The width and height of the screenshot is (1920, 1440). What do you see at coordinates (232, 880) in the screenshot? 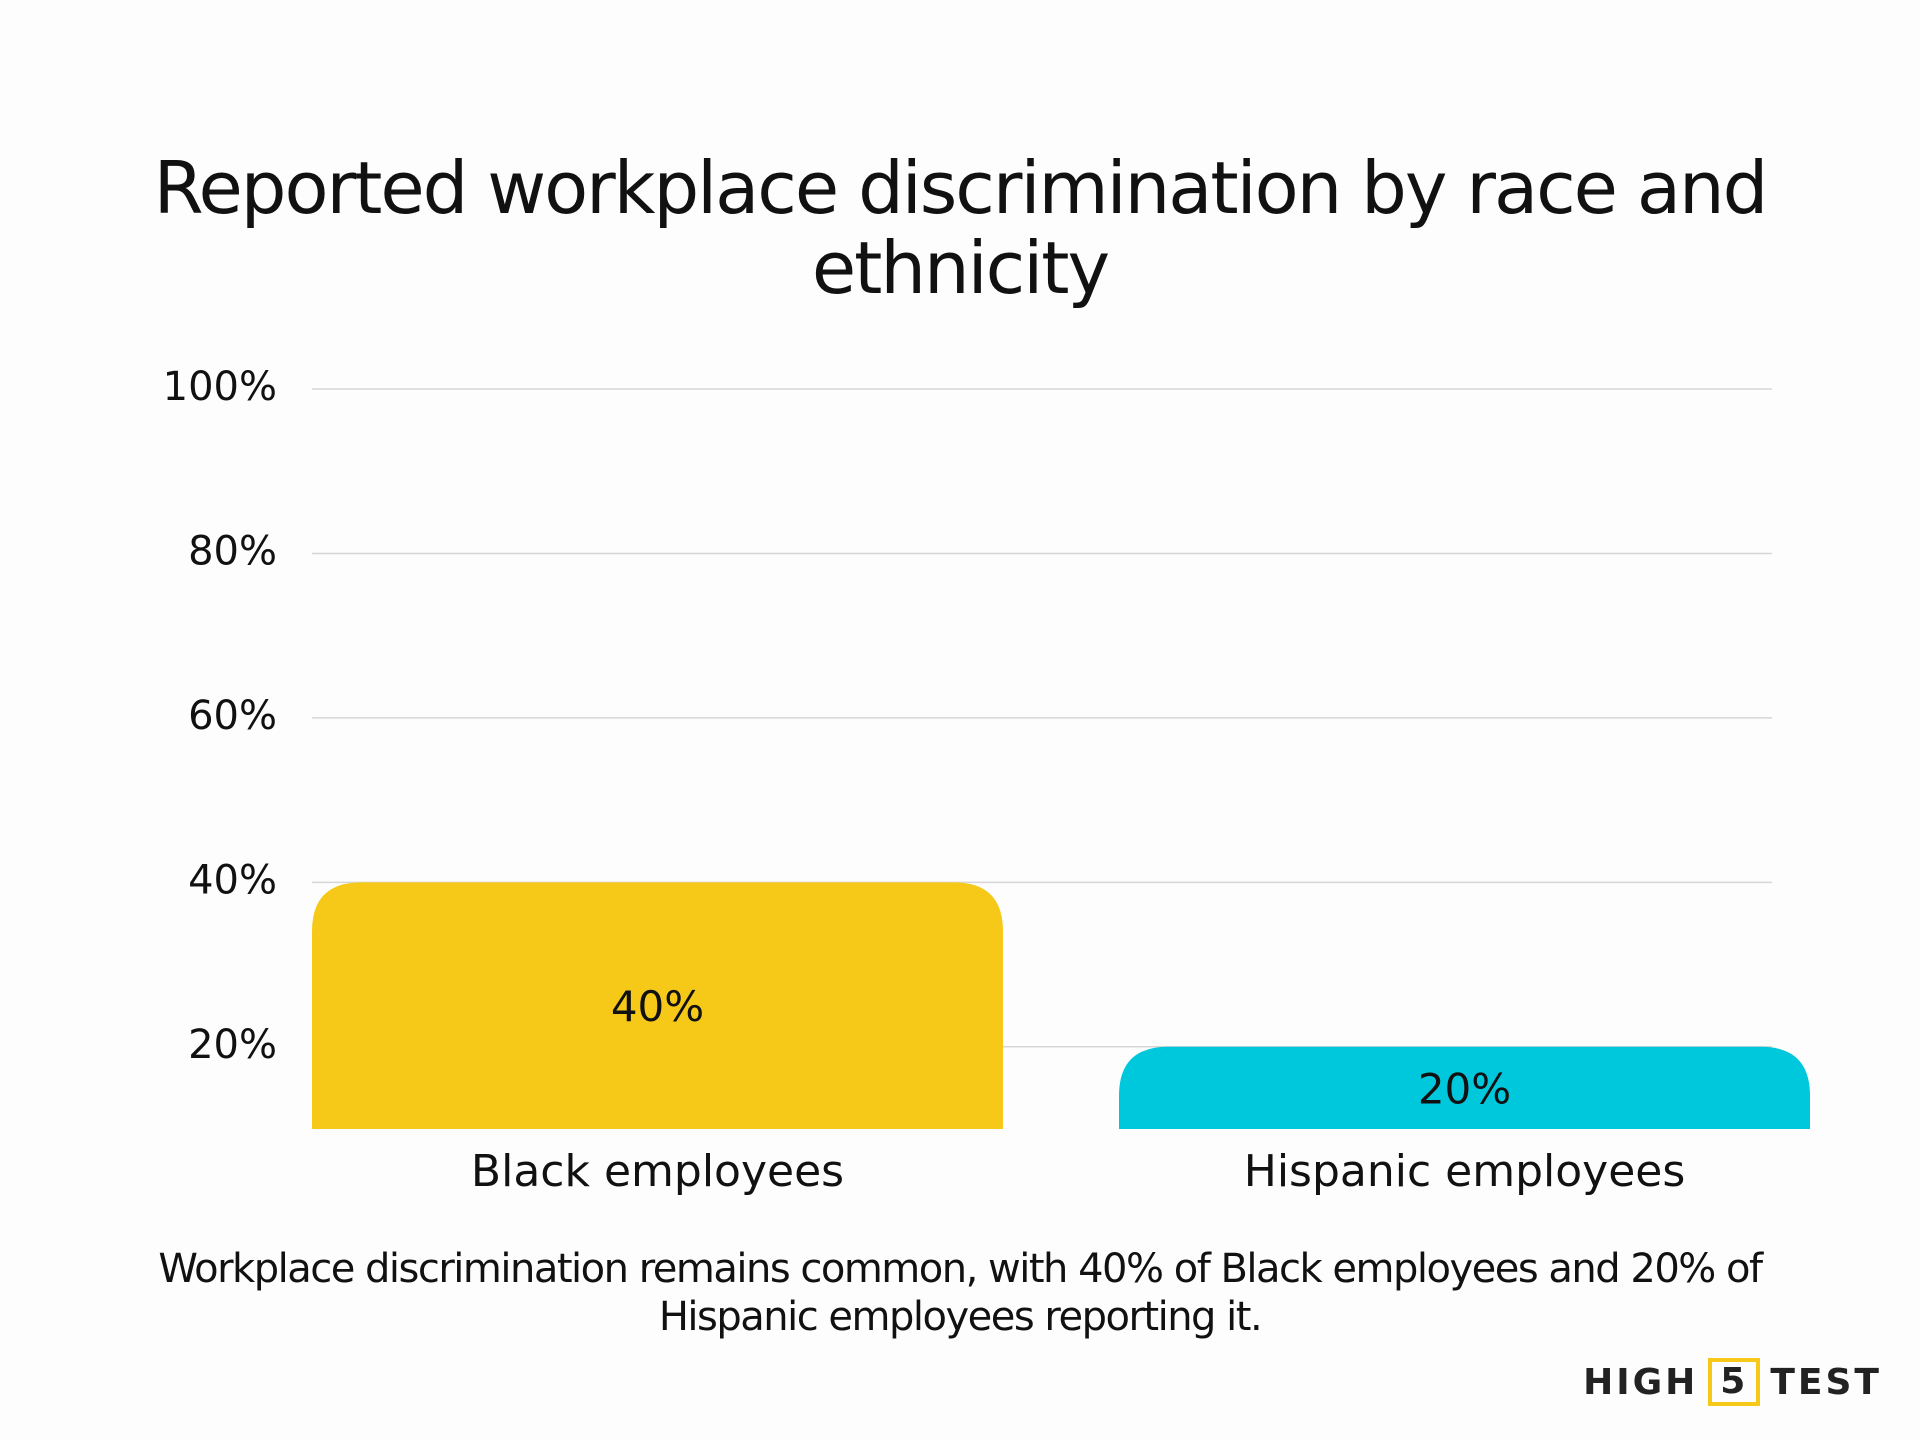
I see `y-tick-label: 40%` at bounding box center [232, 880].